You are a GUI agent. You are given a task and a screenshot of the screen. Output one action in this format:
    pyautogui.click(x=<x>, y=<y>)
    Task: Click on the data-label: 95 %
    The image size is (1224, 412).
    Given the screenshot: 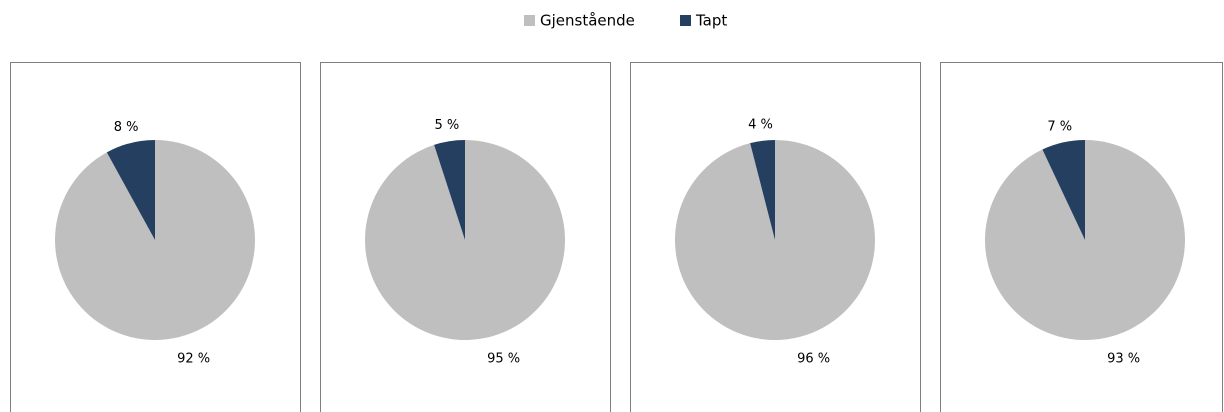 What is the action you would take?
    pyautogui.click(x=503, y=358)
    